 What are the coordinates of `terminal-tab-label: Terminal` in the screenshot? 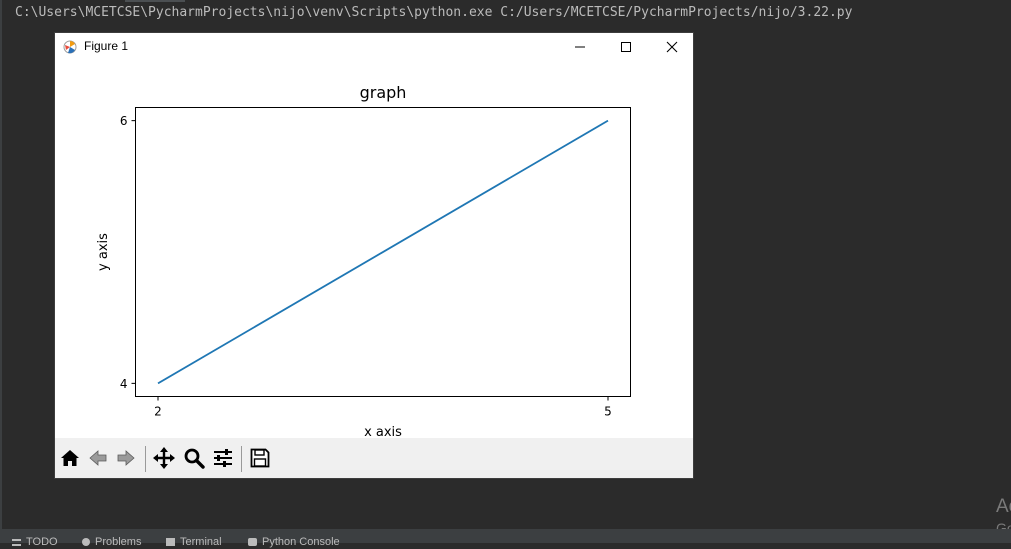 It's located at (201, 542).